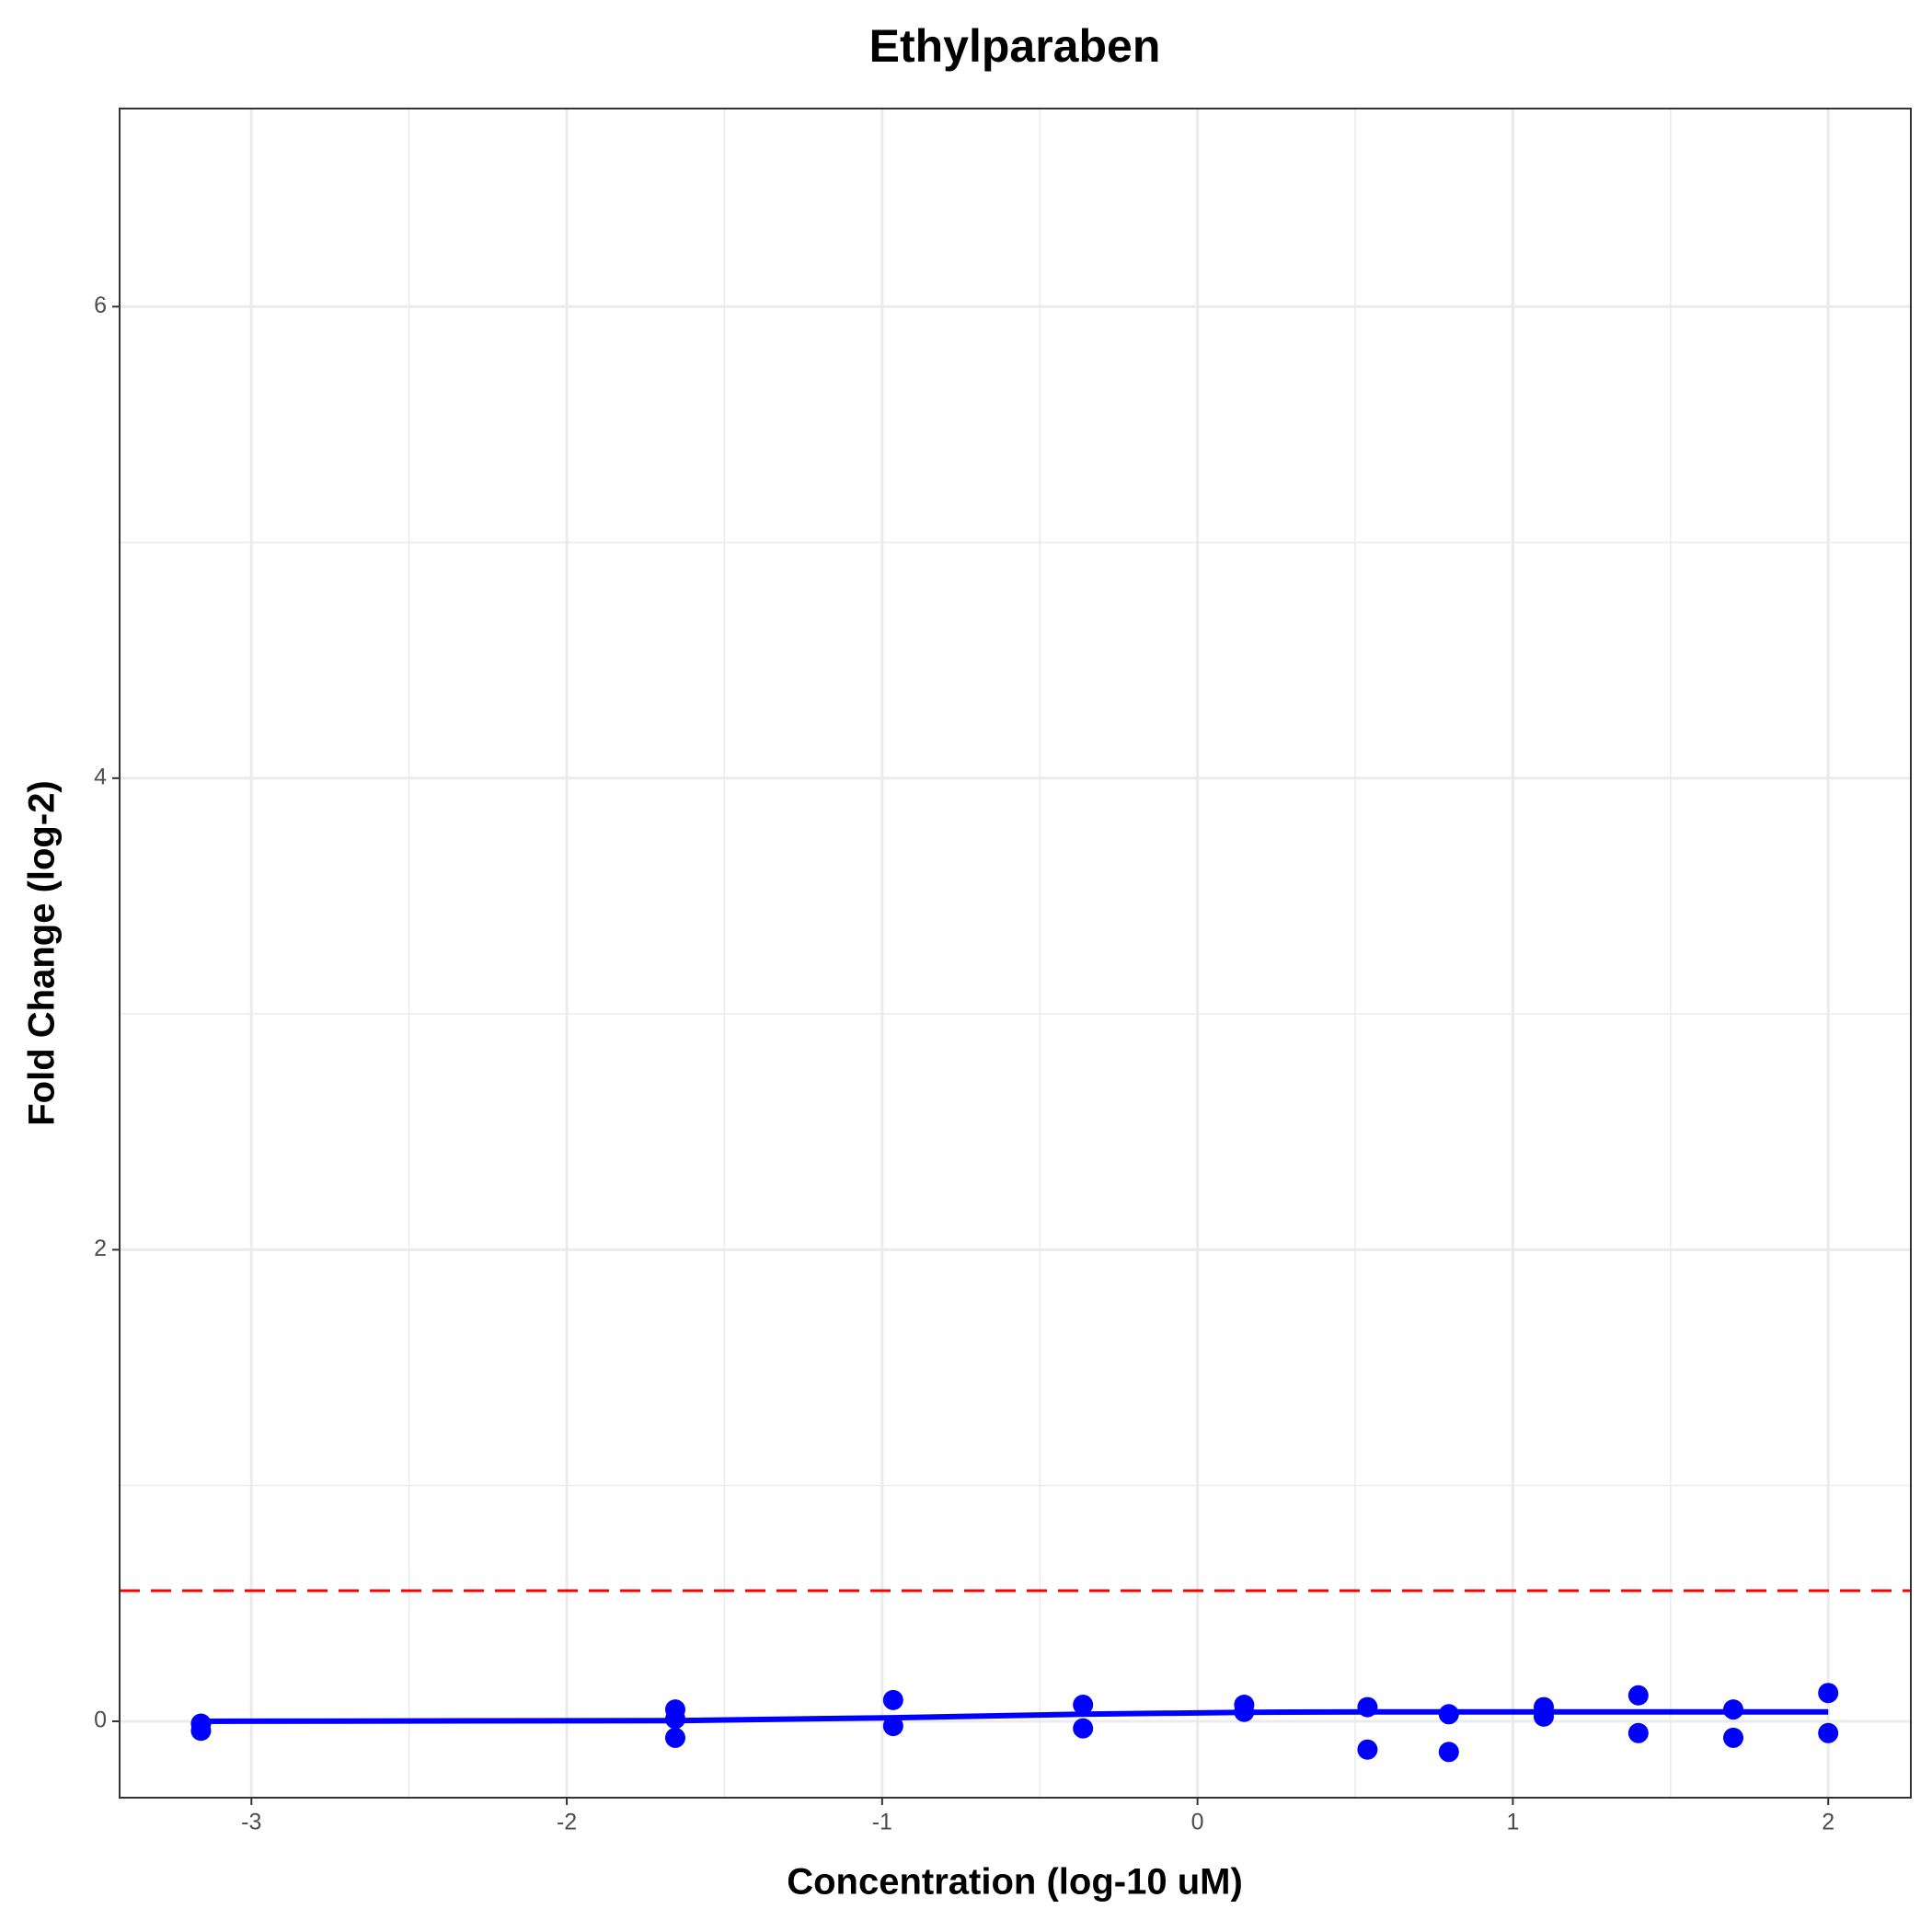  What do you see at coordinates (1197, 1822) in the screenshot?
I see `x-tick-label: 0` at bounding box center [1197, 1822].